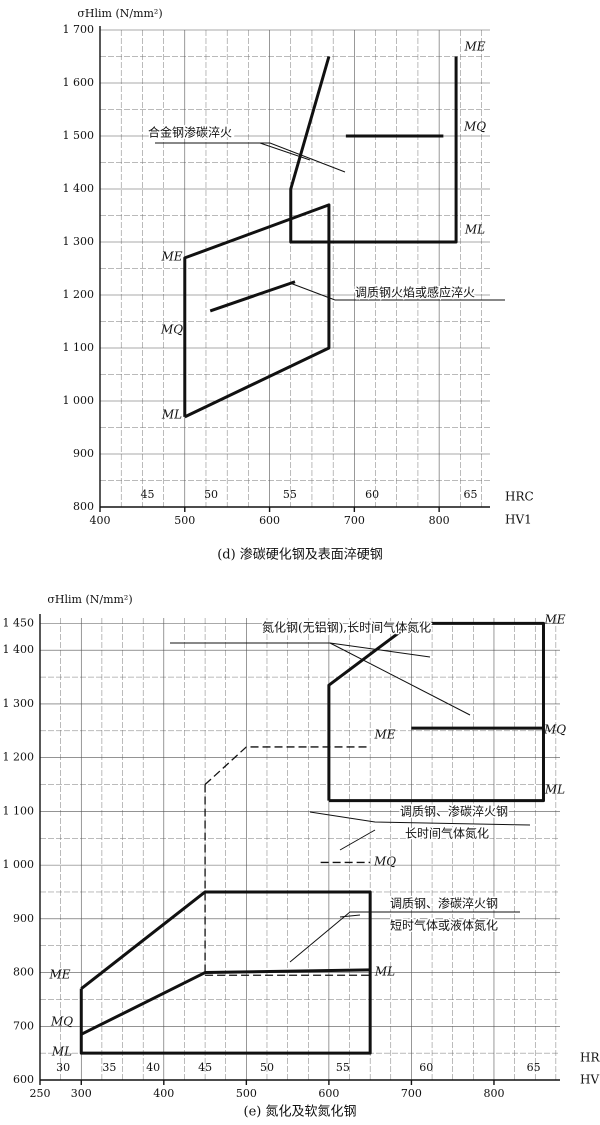  Describe the element at coordinates (300, 555) in the screenshot. I see `caption: (d) 渗碳硬化钢及表面淬硬钢` at that location.